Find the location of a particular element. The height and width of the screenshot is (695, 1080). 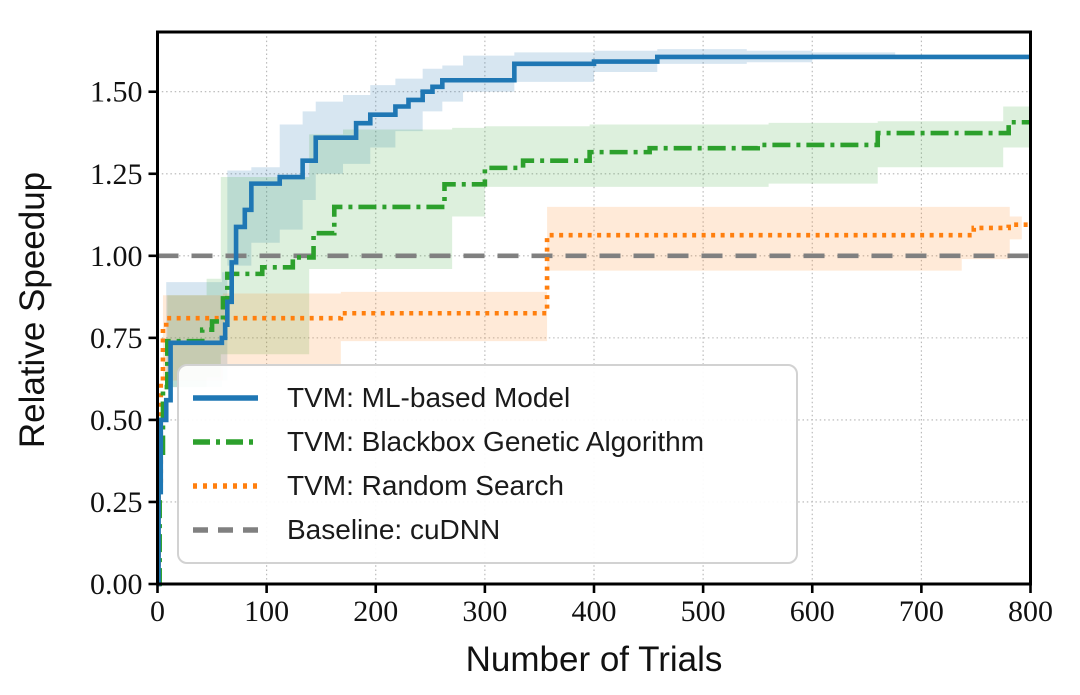

legend-label: TVM: Random Search is located at coordinates (425, 485).